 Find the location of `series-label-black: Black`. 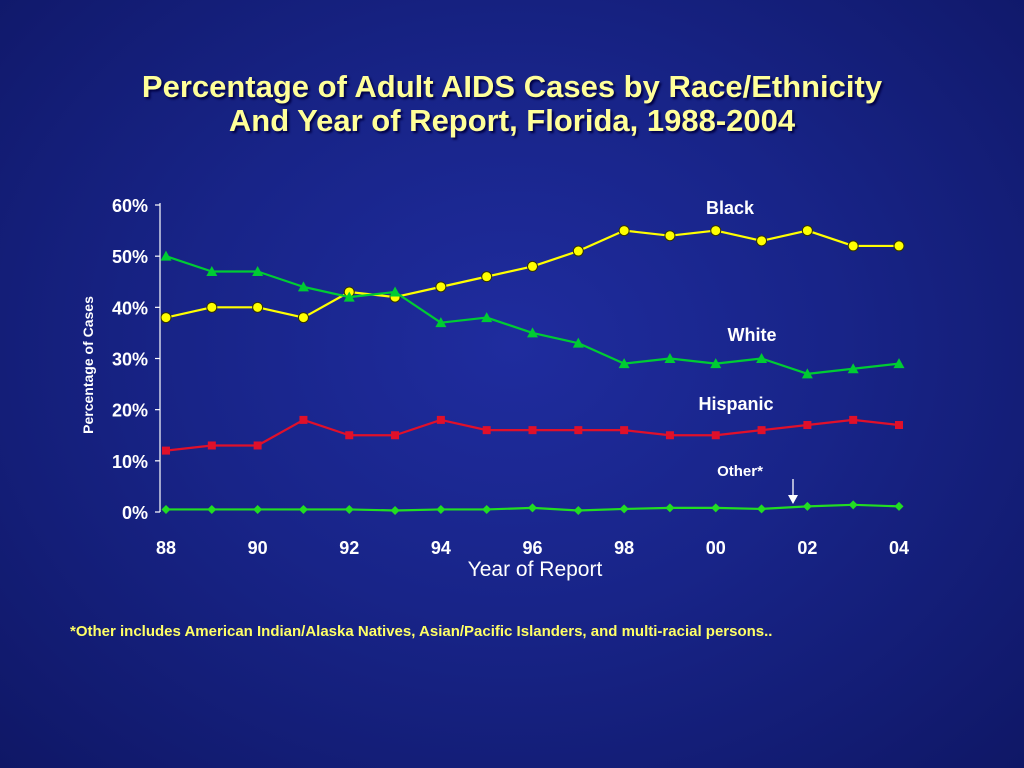

series-label-black: Black is located at coordinates (730, 208).